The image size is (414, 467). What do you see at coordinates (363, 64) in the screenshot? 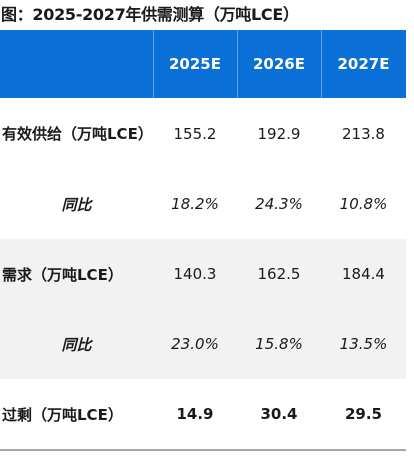
I see `header-cell-2027e: 2027E` at bounding box center [363, 64].